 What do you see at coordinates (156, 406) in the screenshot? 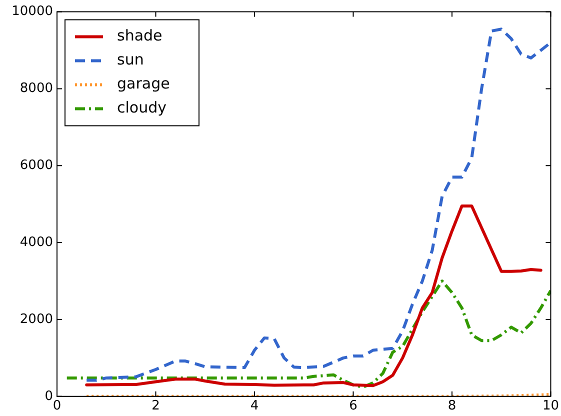
I see `x-tick-label: 2` at bounding box center [156, 406].